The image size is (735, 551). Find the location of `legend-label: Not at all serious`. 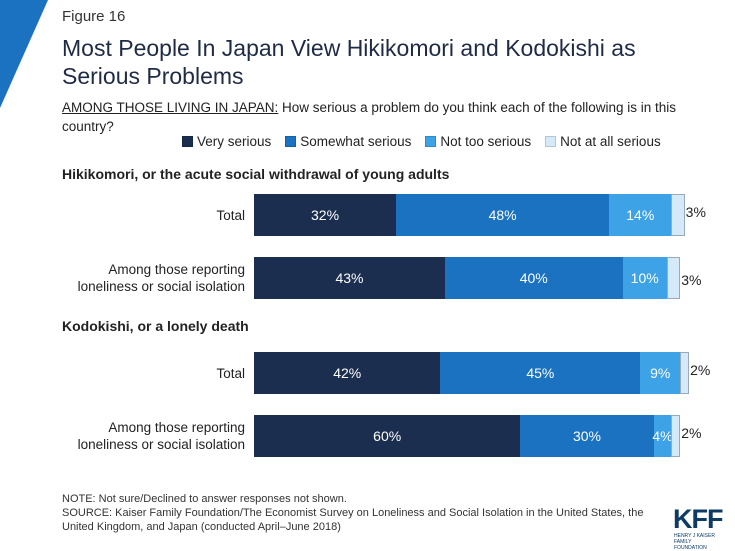

legend-label: Not at all serious is located at coordinates (610, 141).